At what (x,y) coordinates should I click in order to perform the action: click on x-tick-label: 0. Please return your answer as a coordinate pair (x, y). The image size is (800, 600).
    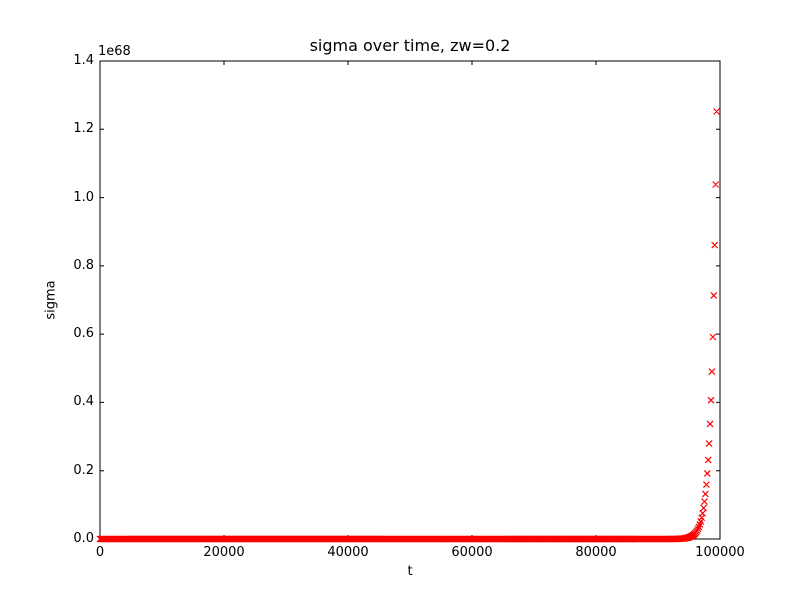
    Looking at the image, I should click on (100, 552).